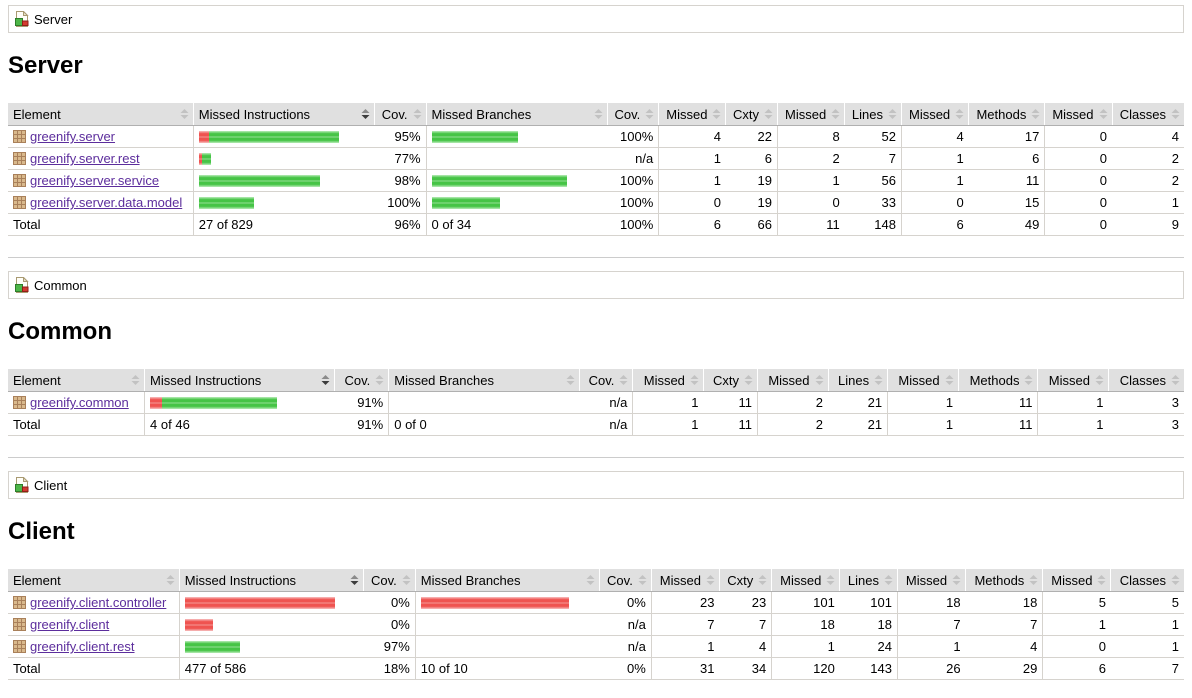 This screenshot has height=698, width=1192. I want to click on column-header-label: Missed Branches, so click(481, 114).